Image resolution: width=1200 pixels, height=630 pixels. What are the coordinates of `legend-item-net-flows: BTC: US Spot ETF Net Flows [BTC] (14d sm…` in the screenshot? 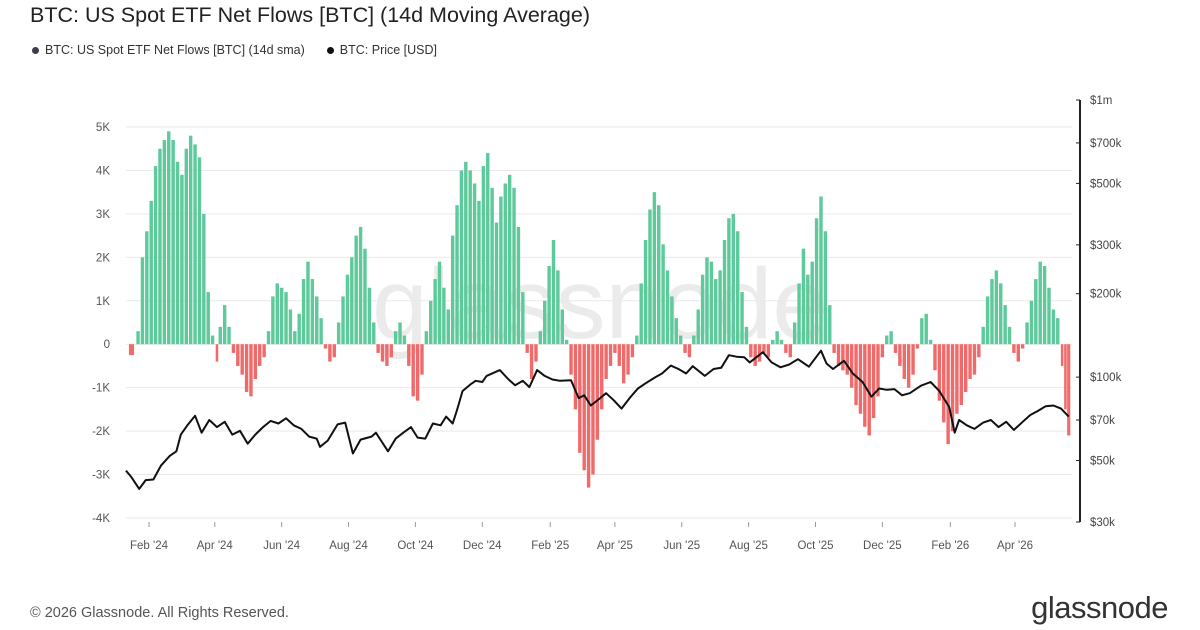 It's located at (168, 50).